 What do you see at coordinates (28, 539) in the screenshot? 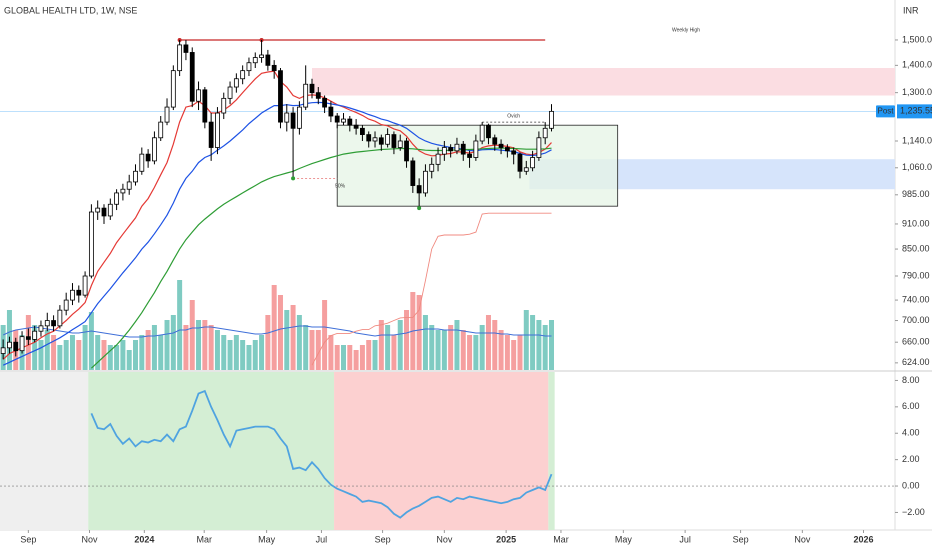
I see `x-tick-label: Sep` at bounding box center [28, 539].